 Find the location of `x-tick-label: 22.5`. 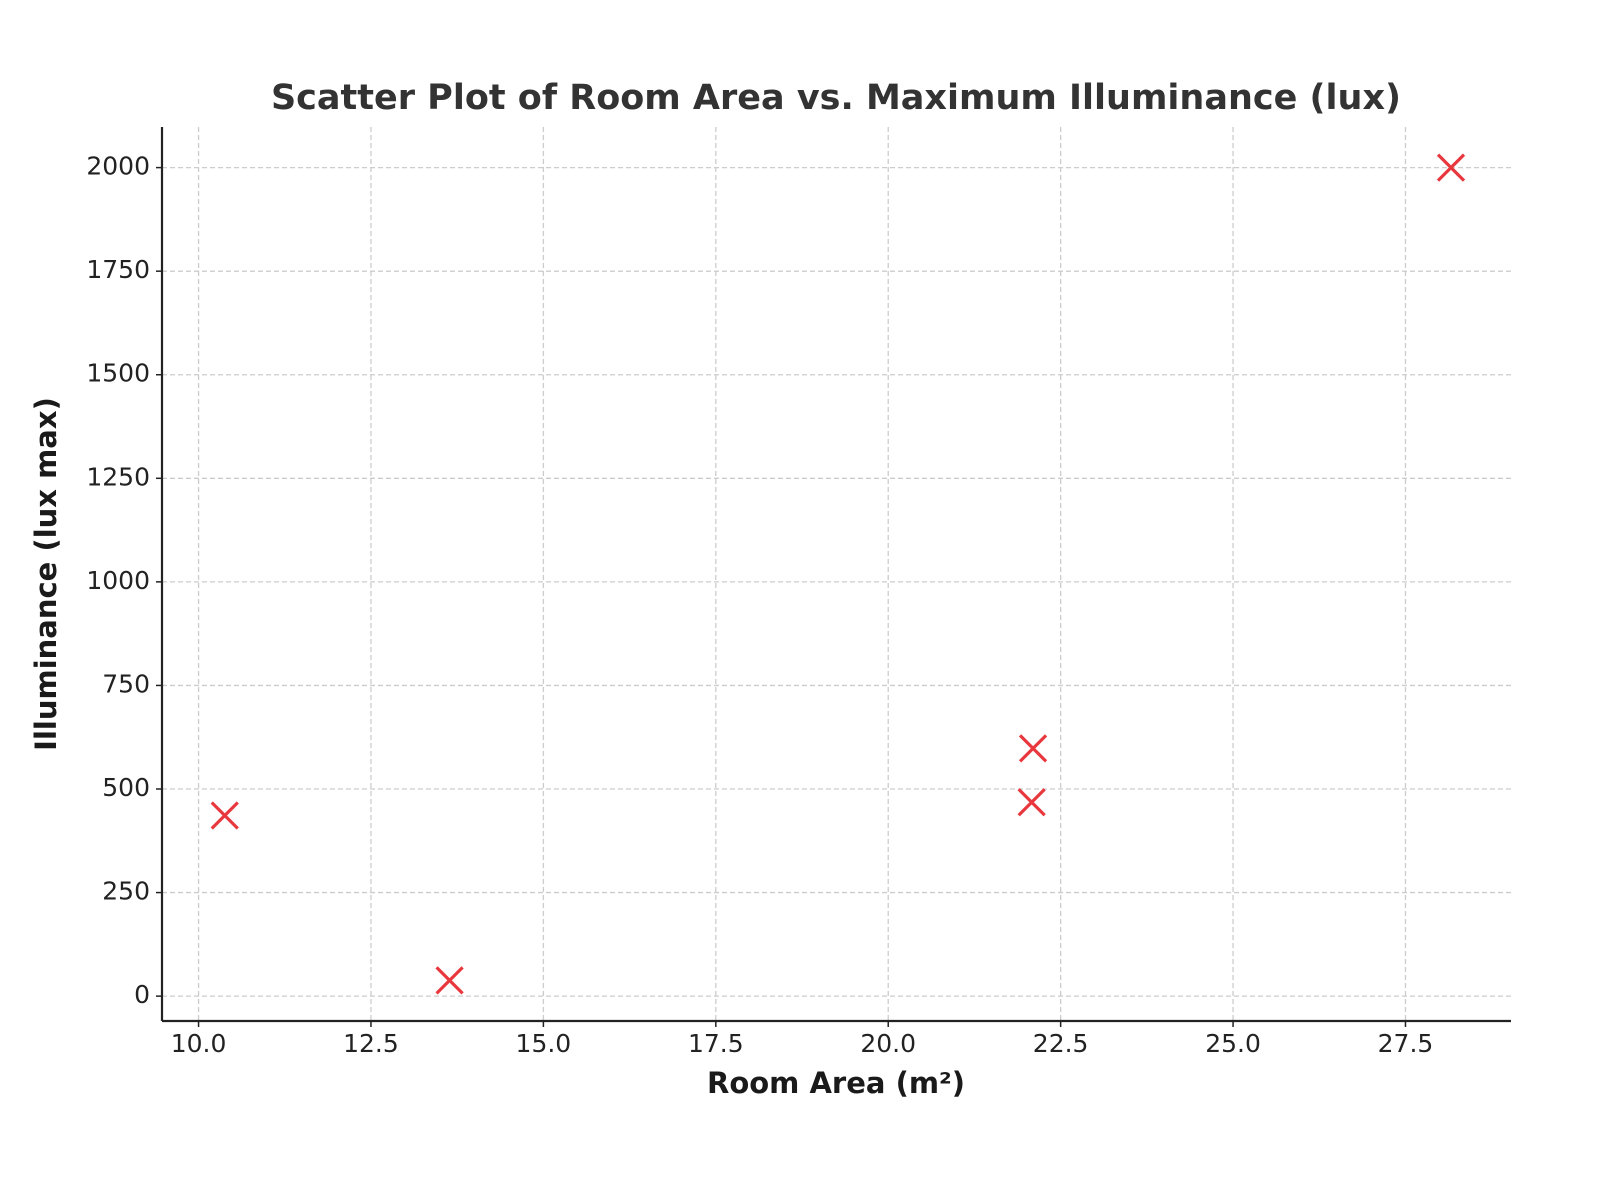

x-tick-label: 22.5 is located at coordinates (1061, 1043).